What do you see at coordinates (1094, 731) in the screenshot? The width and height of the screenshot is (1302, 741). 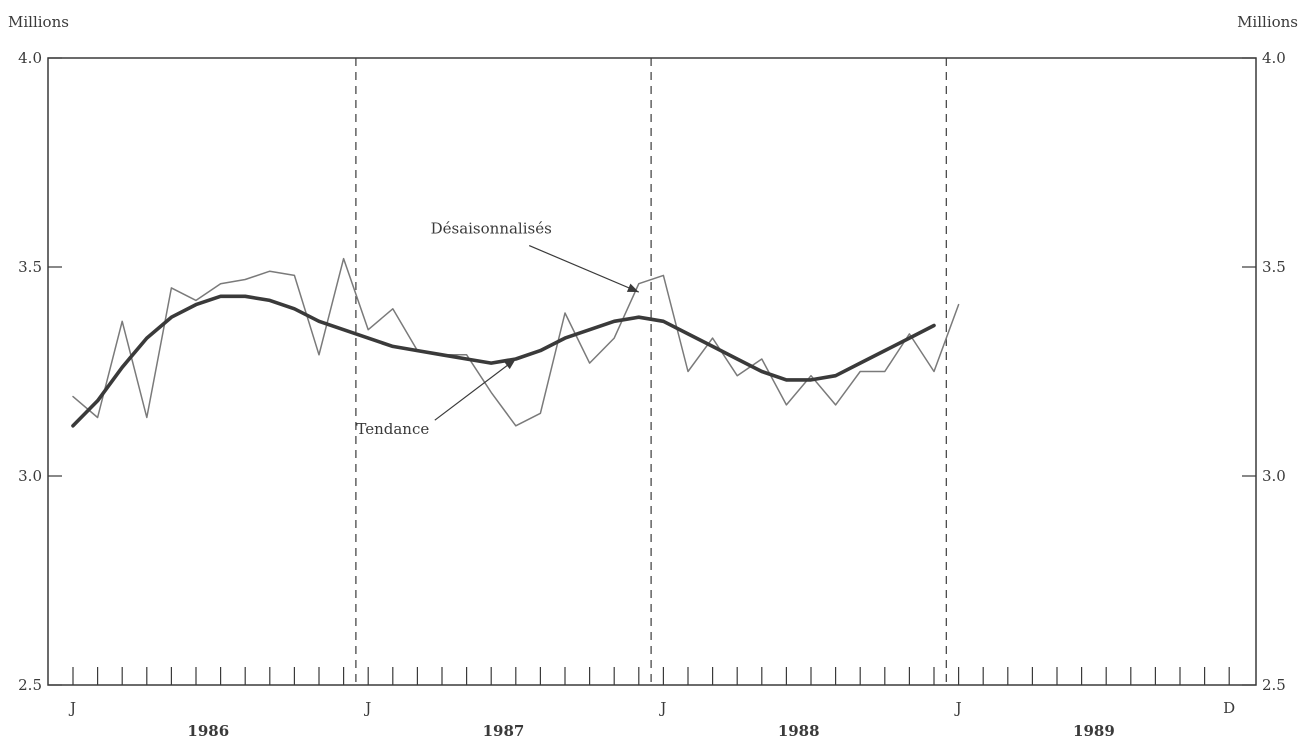 I see `x-year-label: 1989` at bounding box center [1094, 731].